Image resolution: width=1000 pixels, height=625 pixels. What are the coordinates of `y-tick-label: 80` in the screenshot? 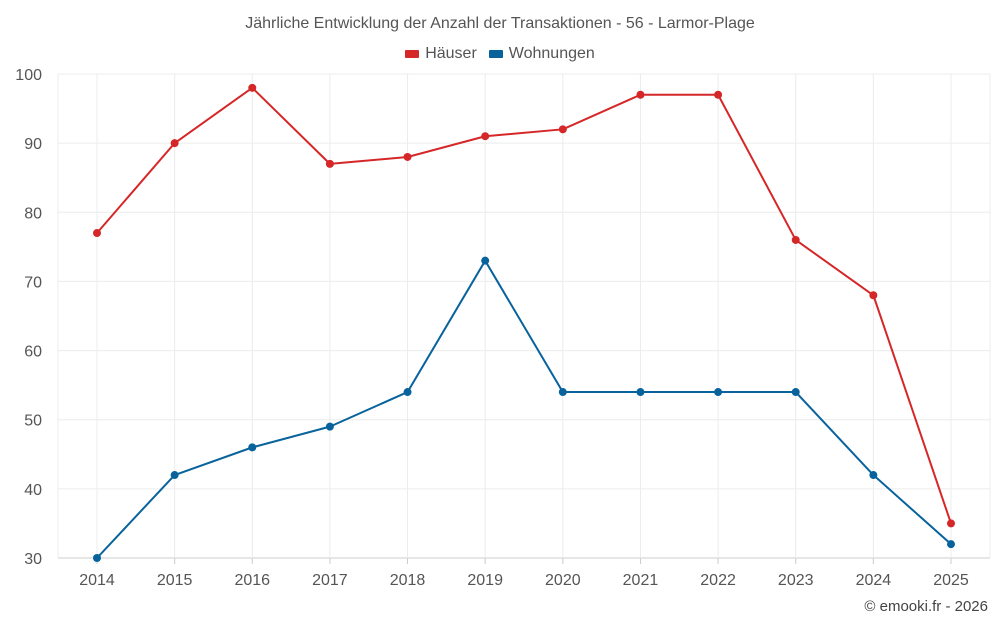 It's located at (33, 213).